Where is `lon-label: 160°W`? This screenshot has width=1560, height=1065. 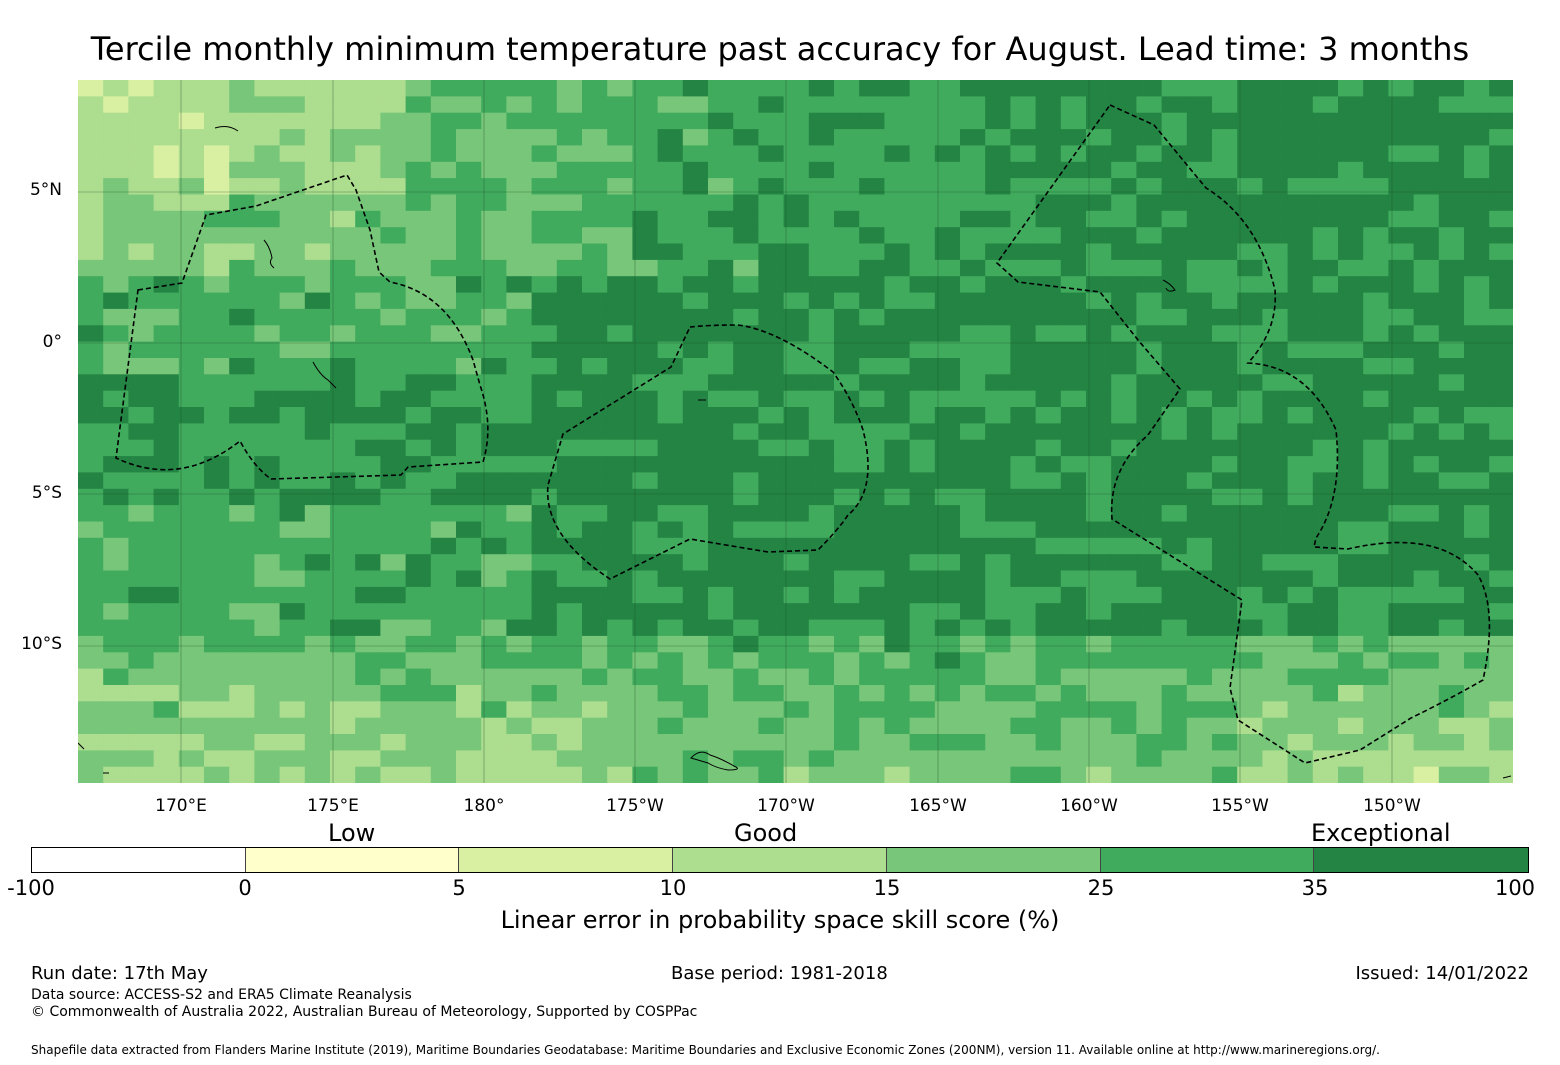 lon-label: 160°W is located at coordinates (1089, 806).